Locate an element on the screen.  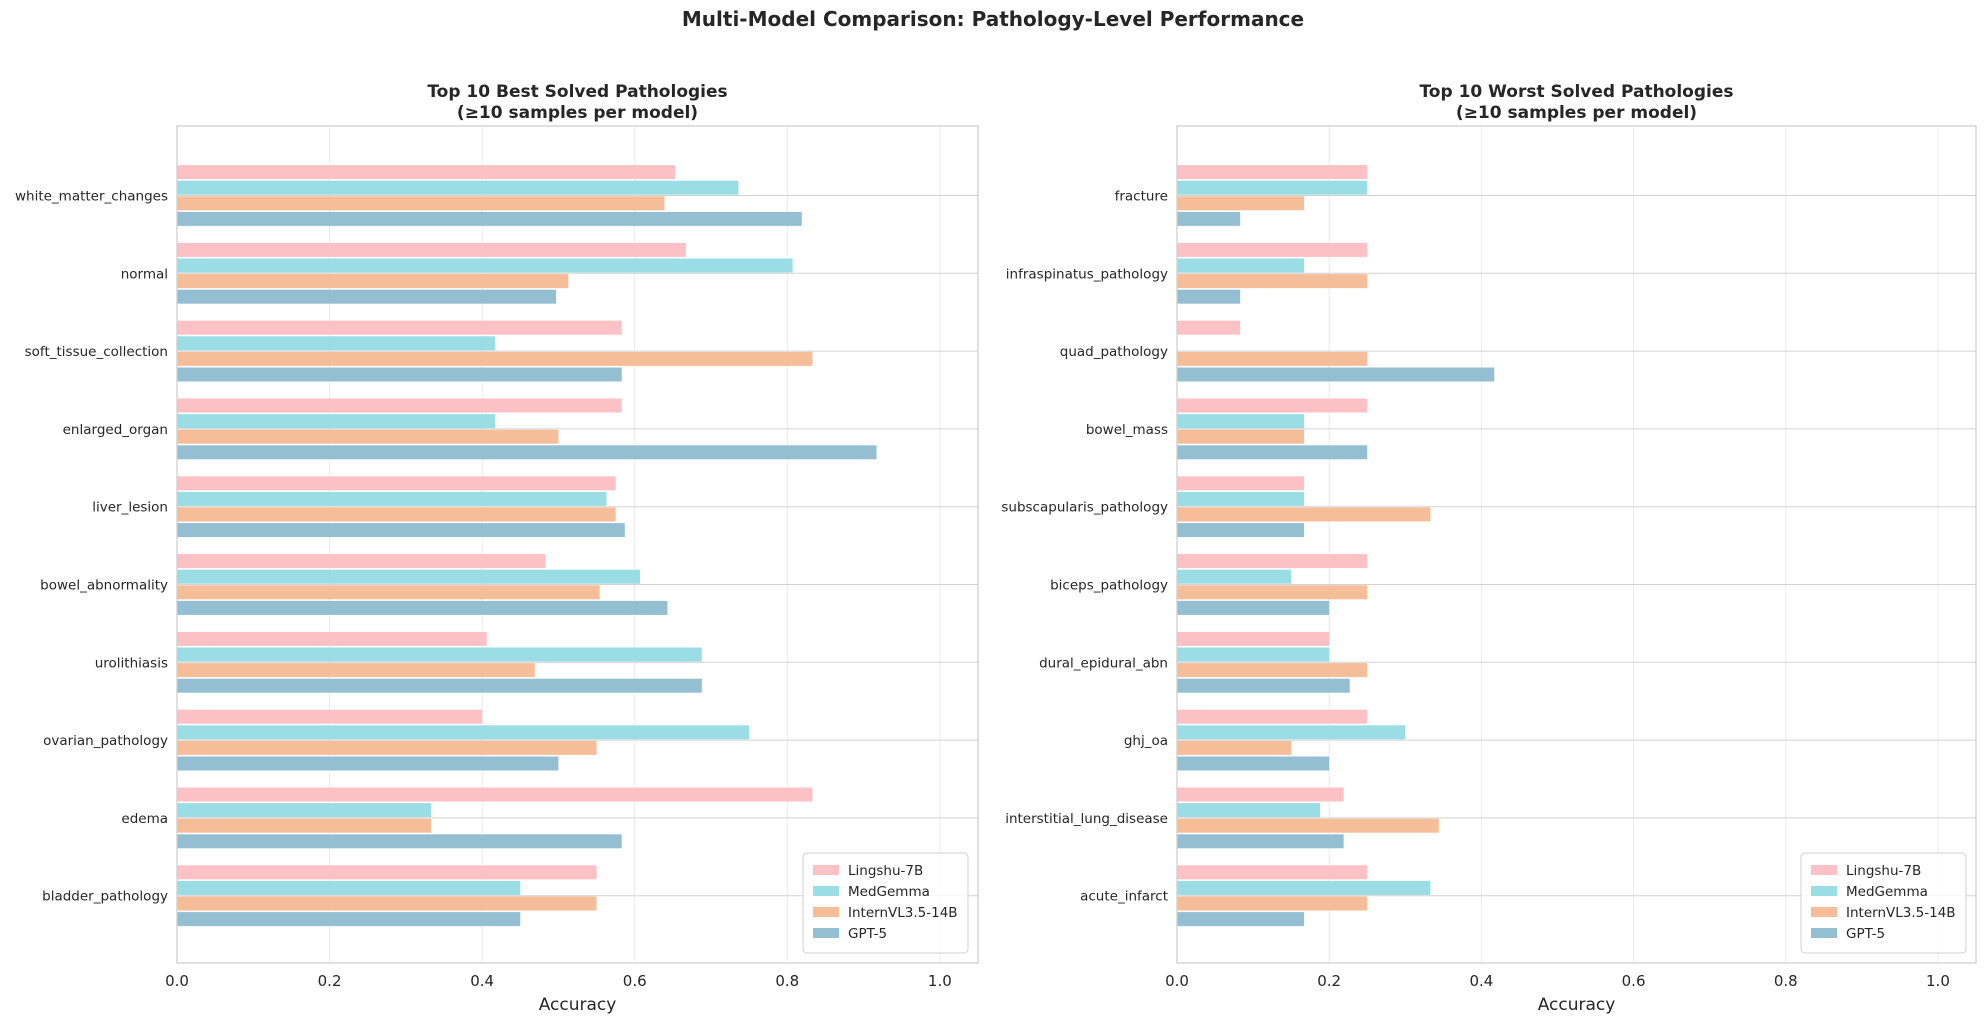
panel-title: Top 10 Worst Solved Pathologies is located at coordinates (1576, 92).